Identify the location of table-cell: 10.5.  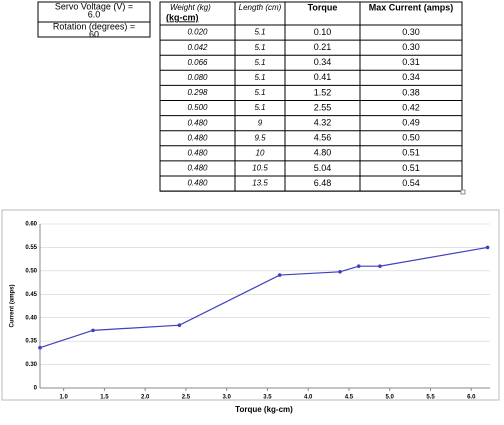
(260, 168).